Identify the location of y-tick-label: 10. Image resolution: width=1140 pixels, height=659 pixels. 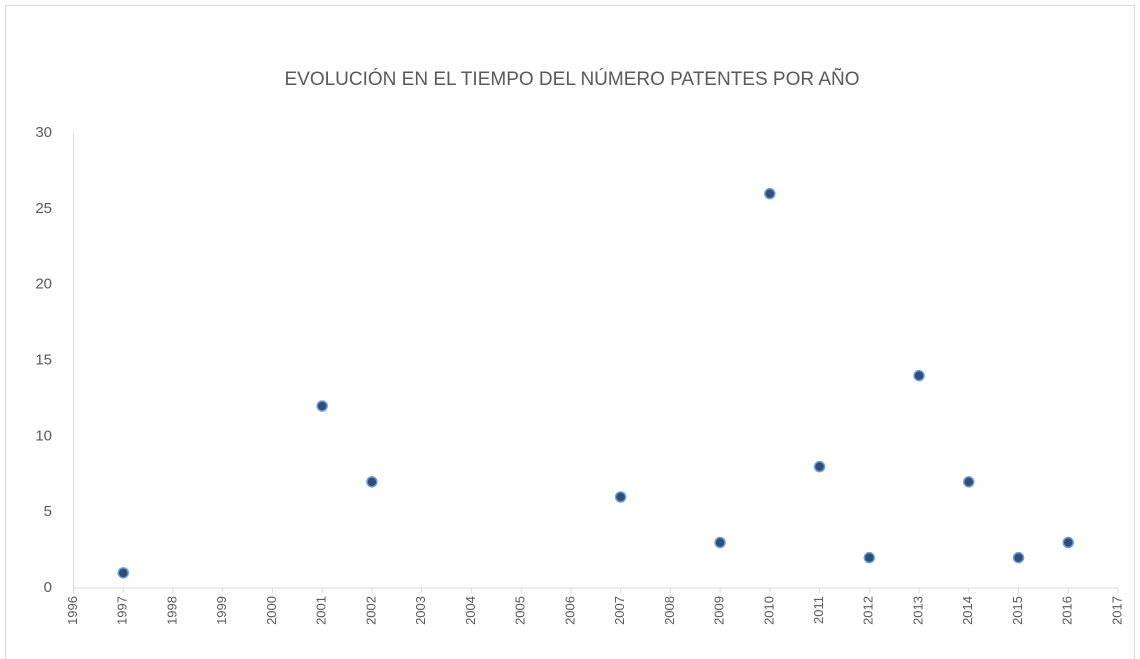
(43, 435).